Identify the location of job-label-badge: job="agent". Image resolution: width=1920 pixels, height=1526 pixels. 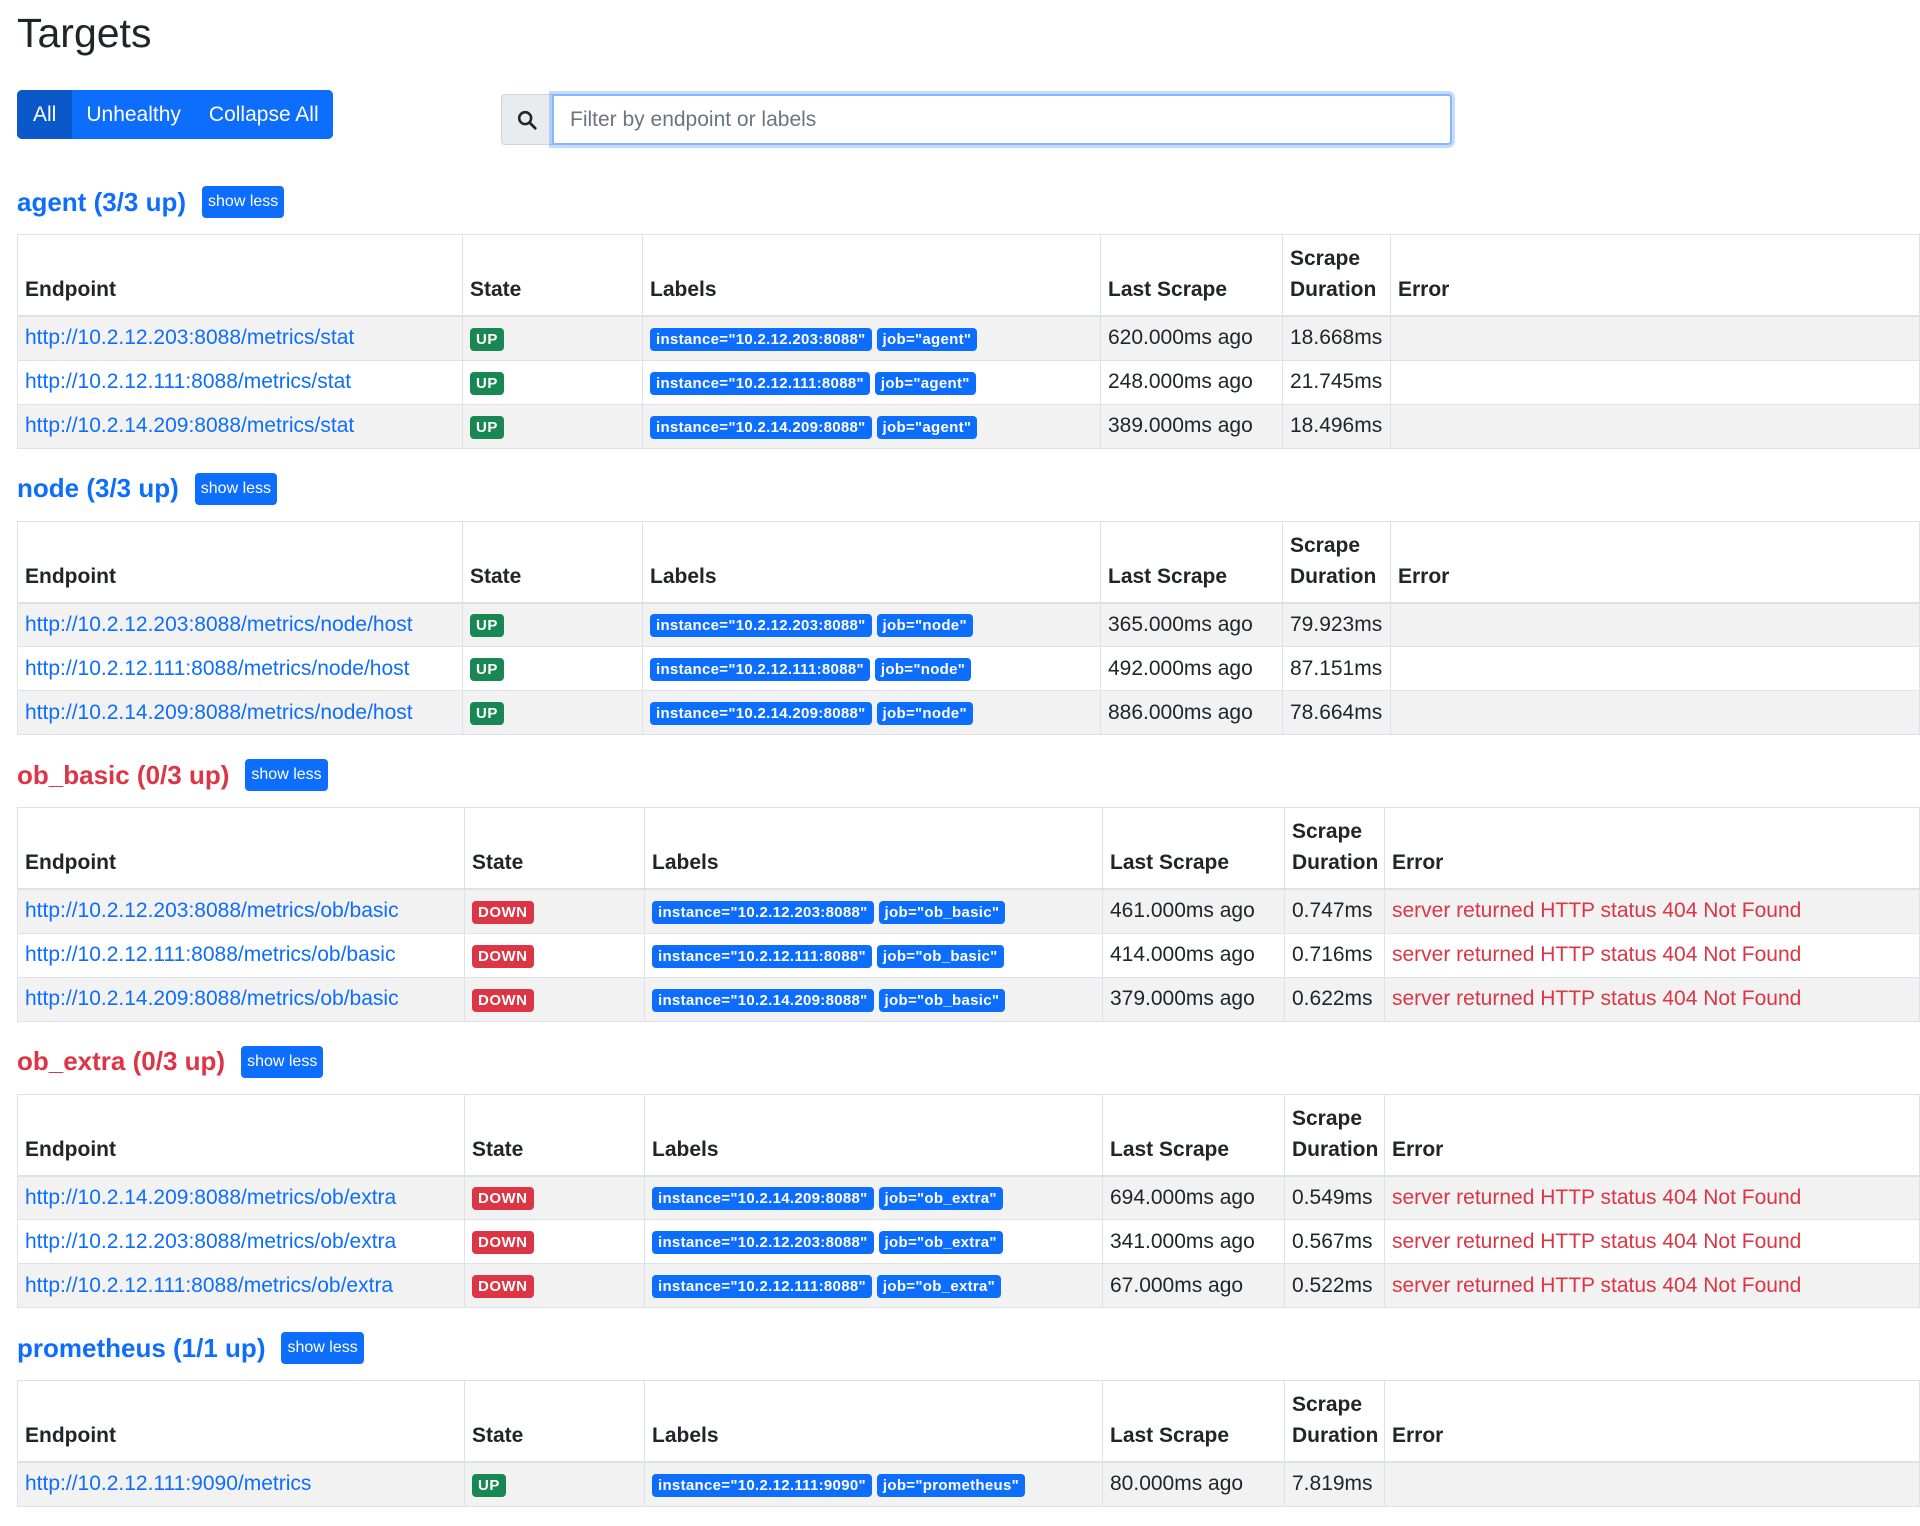
(927, 427).